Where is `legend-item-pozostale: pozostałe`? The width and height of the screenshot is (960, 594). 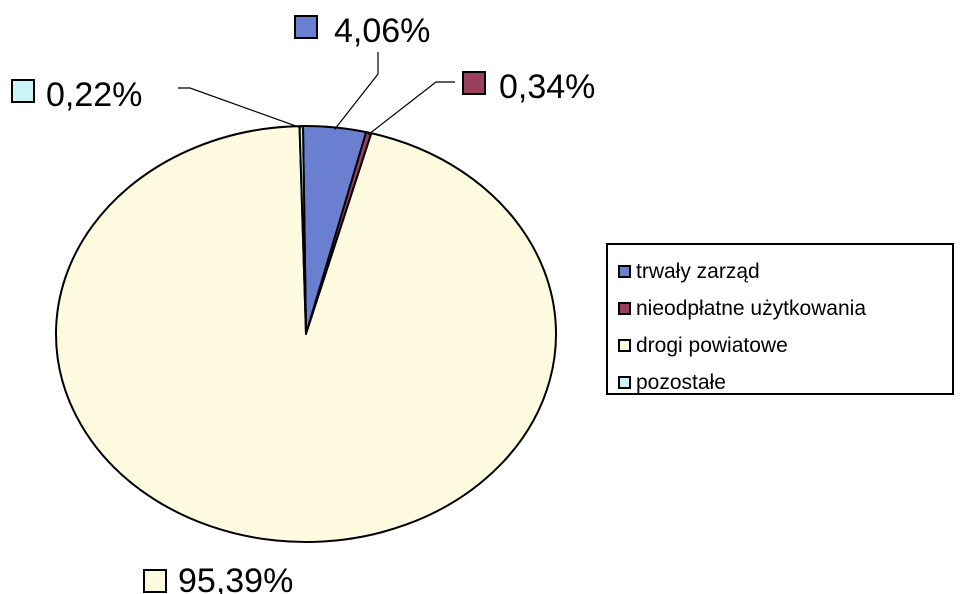
legend-item-pozostale: pozostałe is located at coordinates (785, 382).